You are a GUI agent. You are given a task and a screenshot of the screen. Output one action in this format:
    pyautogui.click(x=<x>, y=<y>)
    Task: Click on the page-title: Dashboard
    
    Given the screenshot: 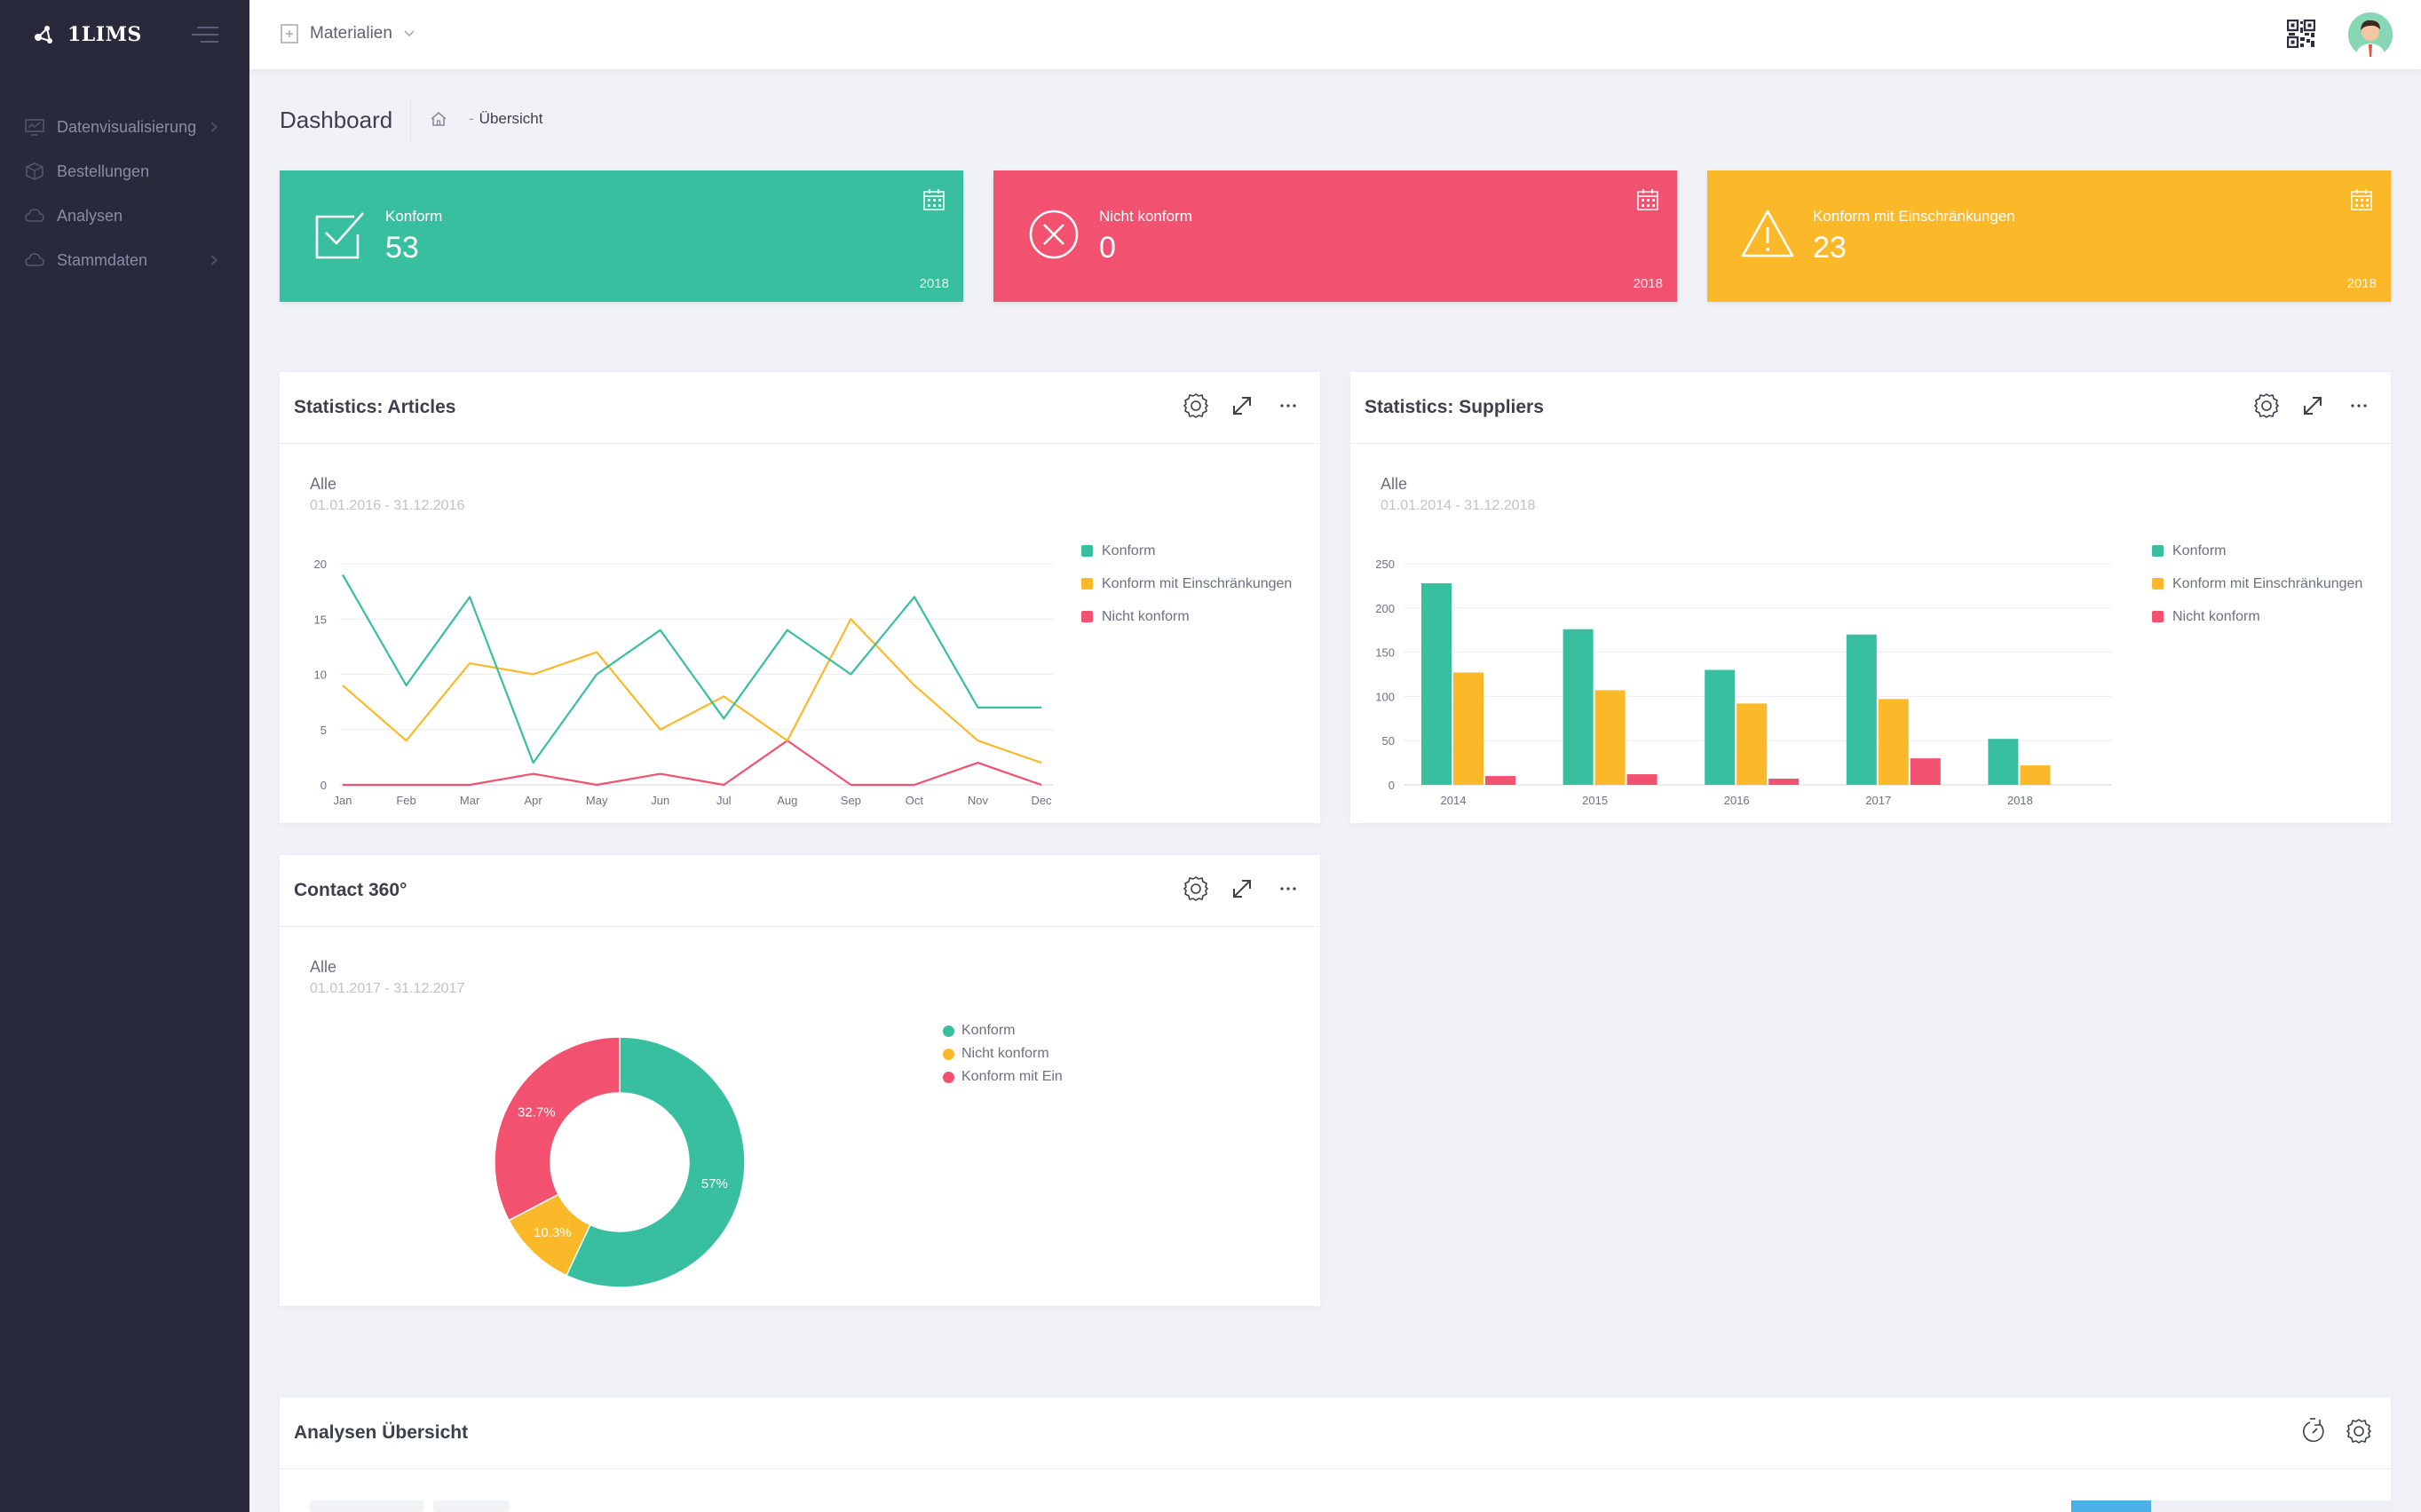 What is the action you would take?
    pyautogui.click(x=336, y=120)
    